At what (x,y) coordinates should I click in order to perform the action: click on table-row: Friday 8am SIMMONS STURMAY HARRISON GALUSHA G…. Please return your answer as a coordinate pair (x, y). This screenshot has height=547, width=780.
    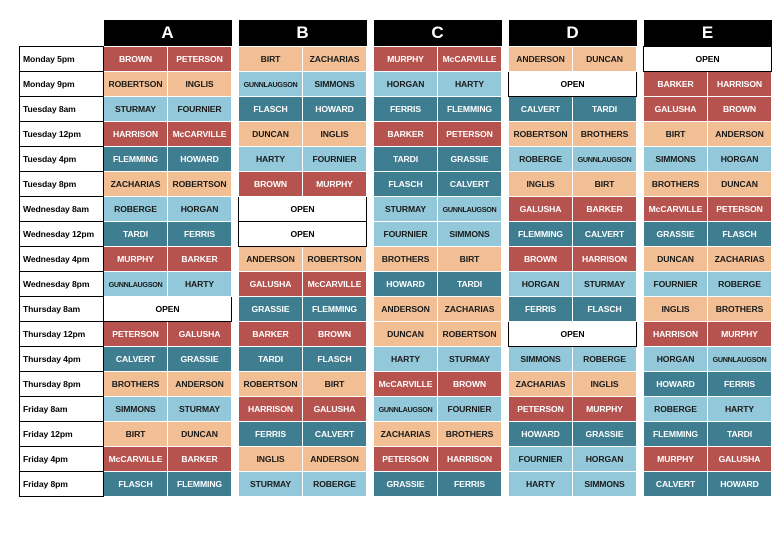
    Looking at the image, I should click on (395, 409).